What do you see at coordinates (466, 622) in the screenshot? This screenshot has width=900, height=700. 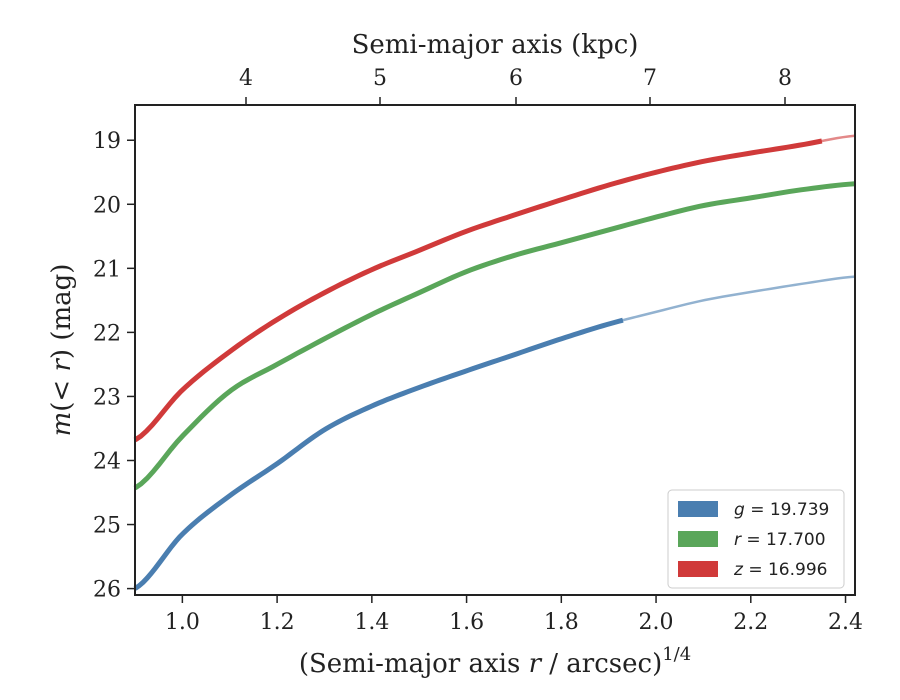 I see `x-tick-label: 1.6` at bounding box center [466, 622].